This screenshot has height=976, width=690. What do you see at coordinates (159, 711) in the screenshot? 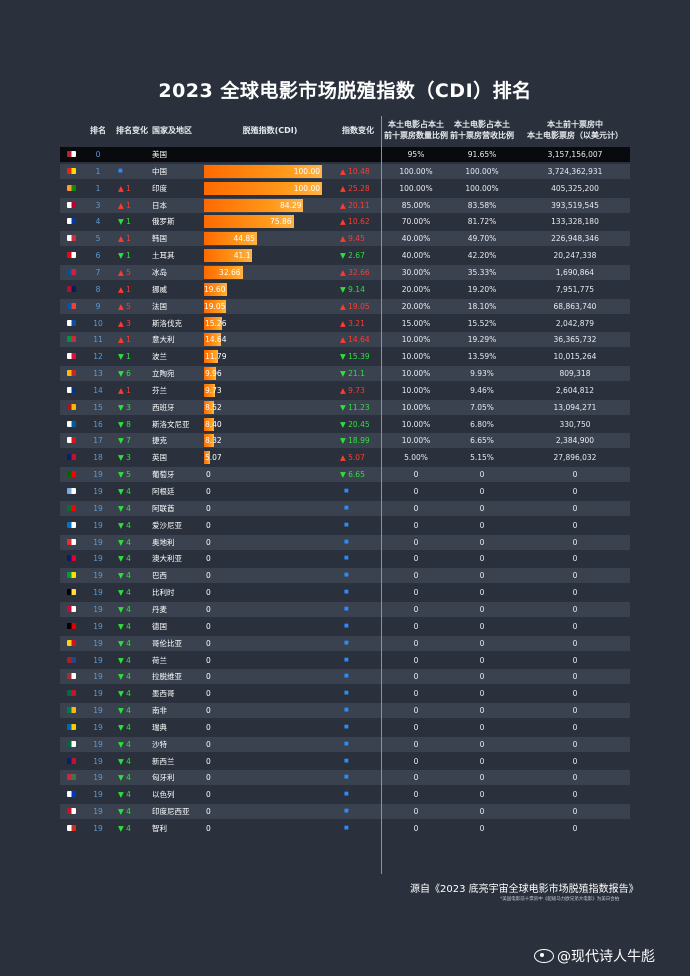
I see `country-cell: 南非` at bounding box center [159, 711].